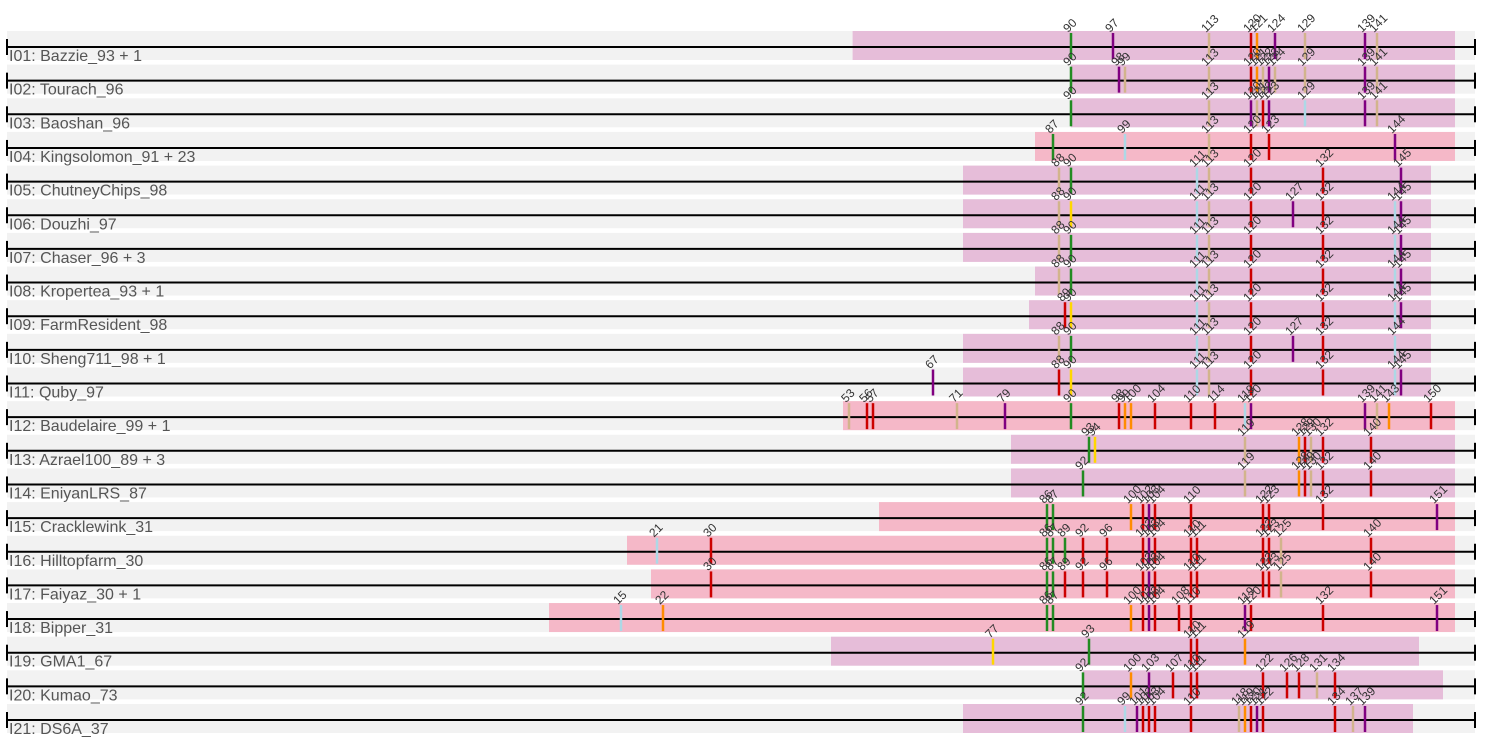 This screenshot has width=1488, height=751. I want to click on track-label: I14: EniyanLRS_87, so click(78, 493).